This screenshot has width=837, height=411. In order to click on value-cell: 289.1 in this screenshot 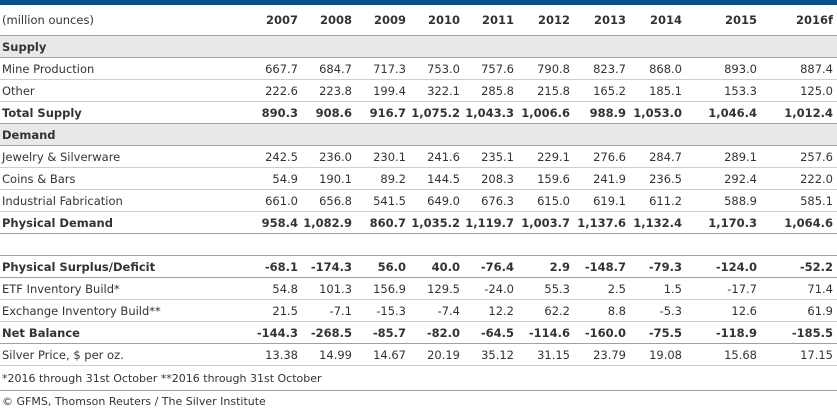, I will do `click(723, 156)`.